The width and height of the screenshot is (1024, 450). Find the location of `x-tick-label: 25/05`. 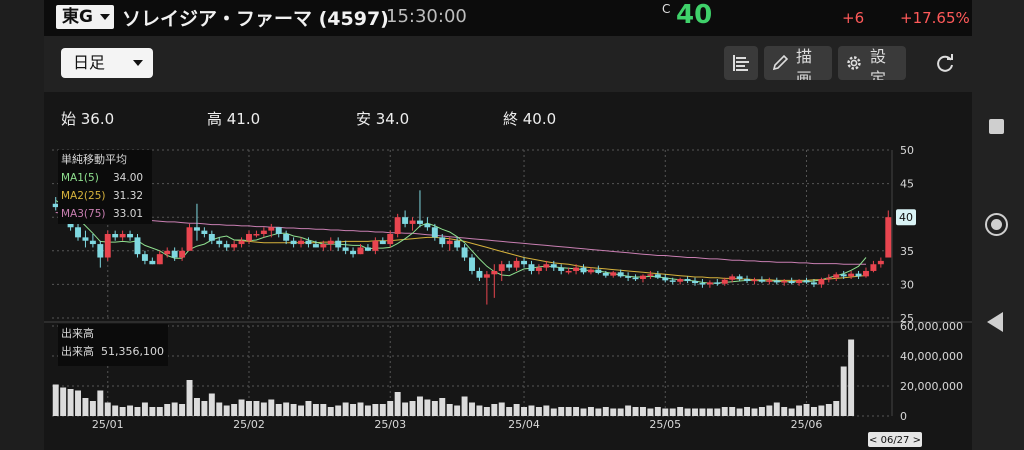

x-tick-label: 25/05 is located at coordinates (665, 424).